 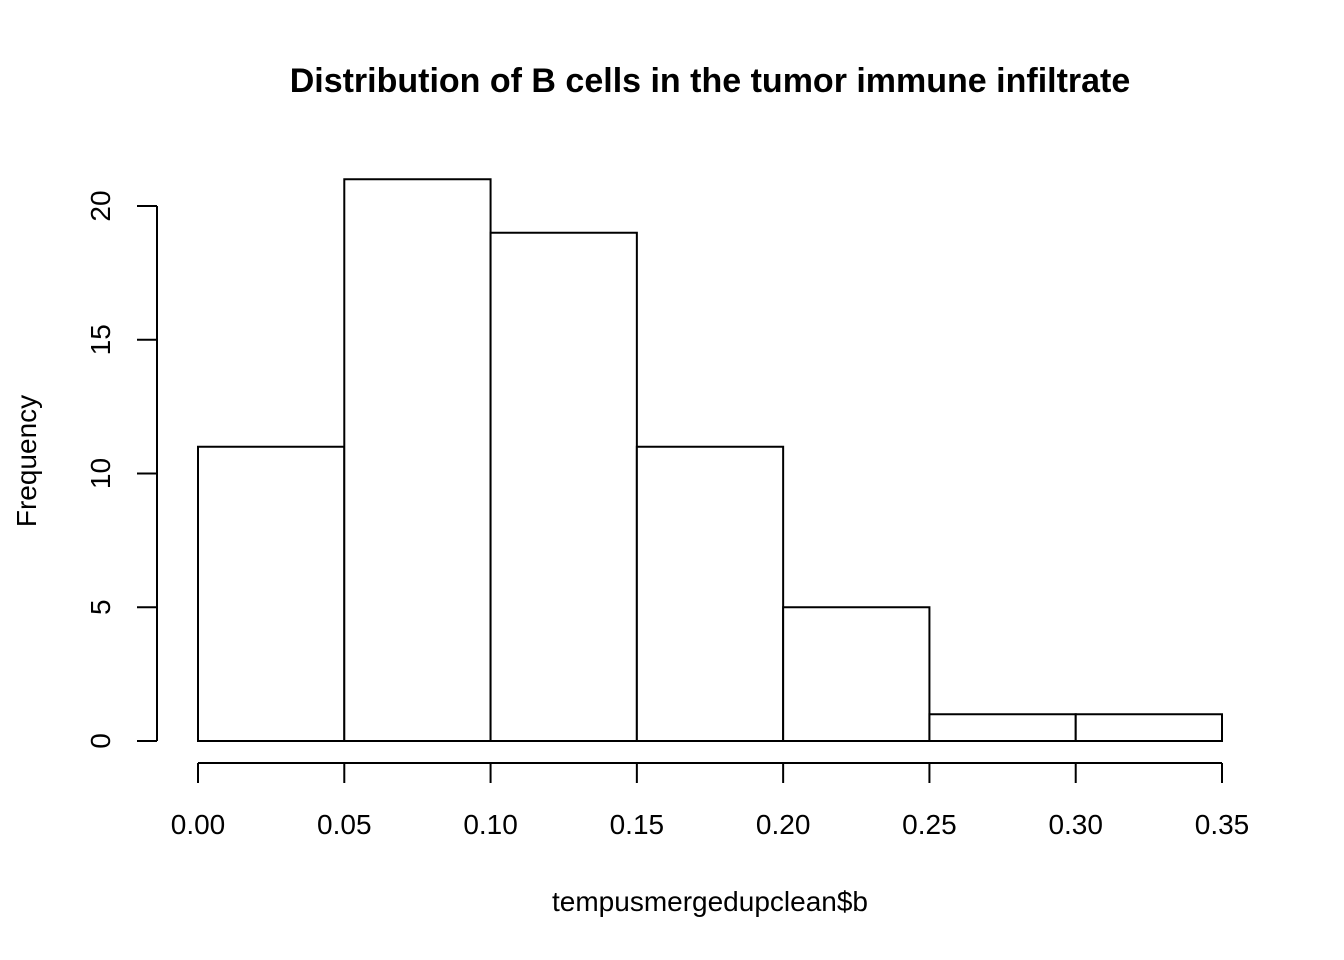 What do you see at coordinates (100, 205) in the screenshot?
I see `y-tick-label-4: 20` at bounding box center [100, 205].